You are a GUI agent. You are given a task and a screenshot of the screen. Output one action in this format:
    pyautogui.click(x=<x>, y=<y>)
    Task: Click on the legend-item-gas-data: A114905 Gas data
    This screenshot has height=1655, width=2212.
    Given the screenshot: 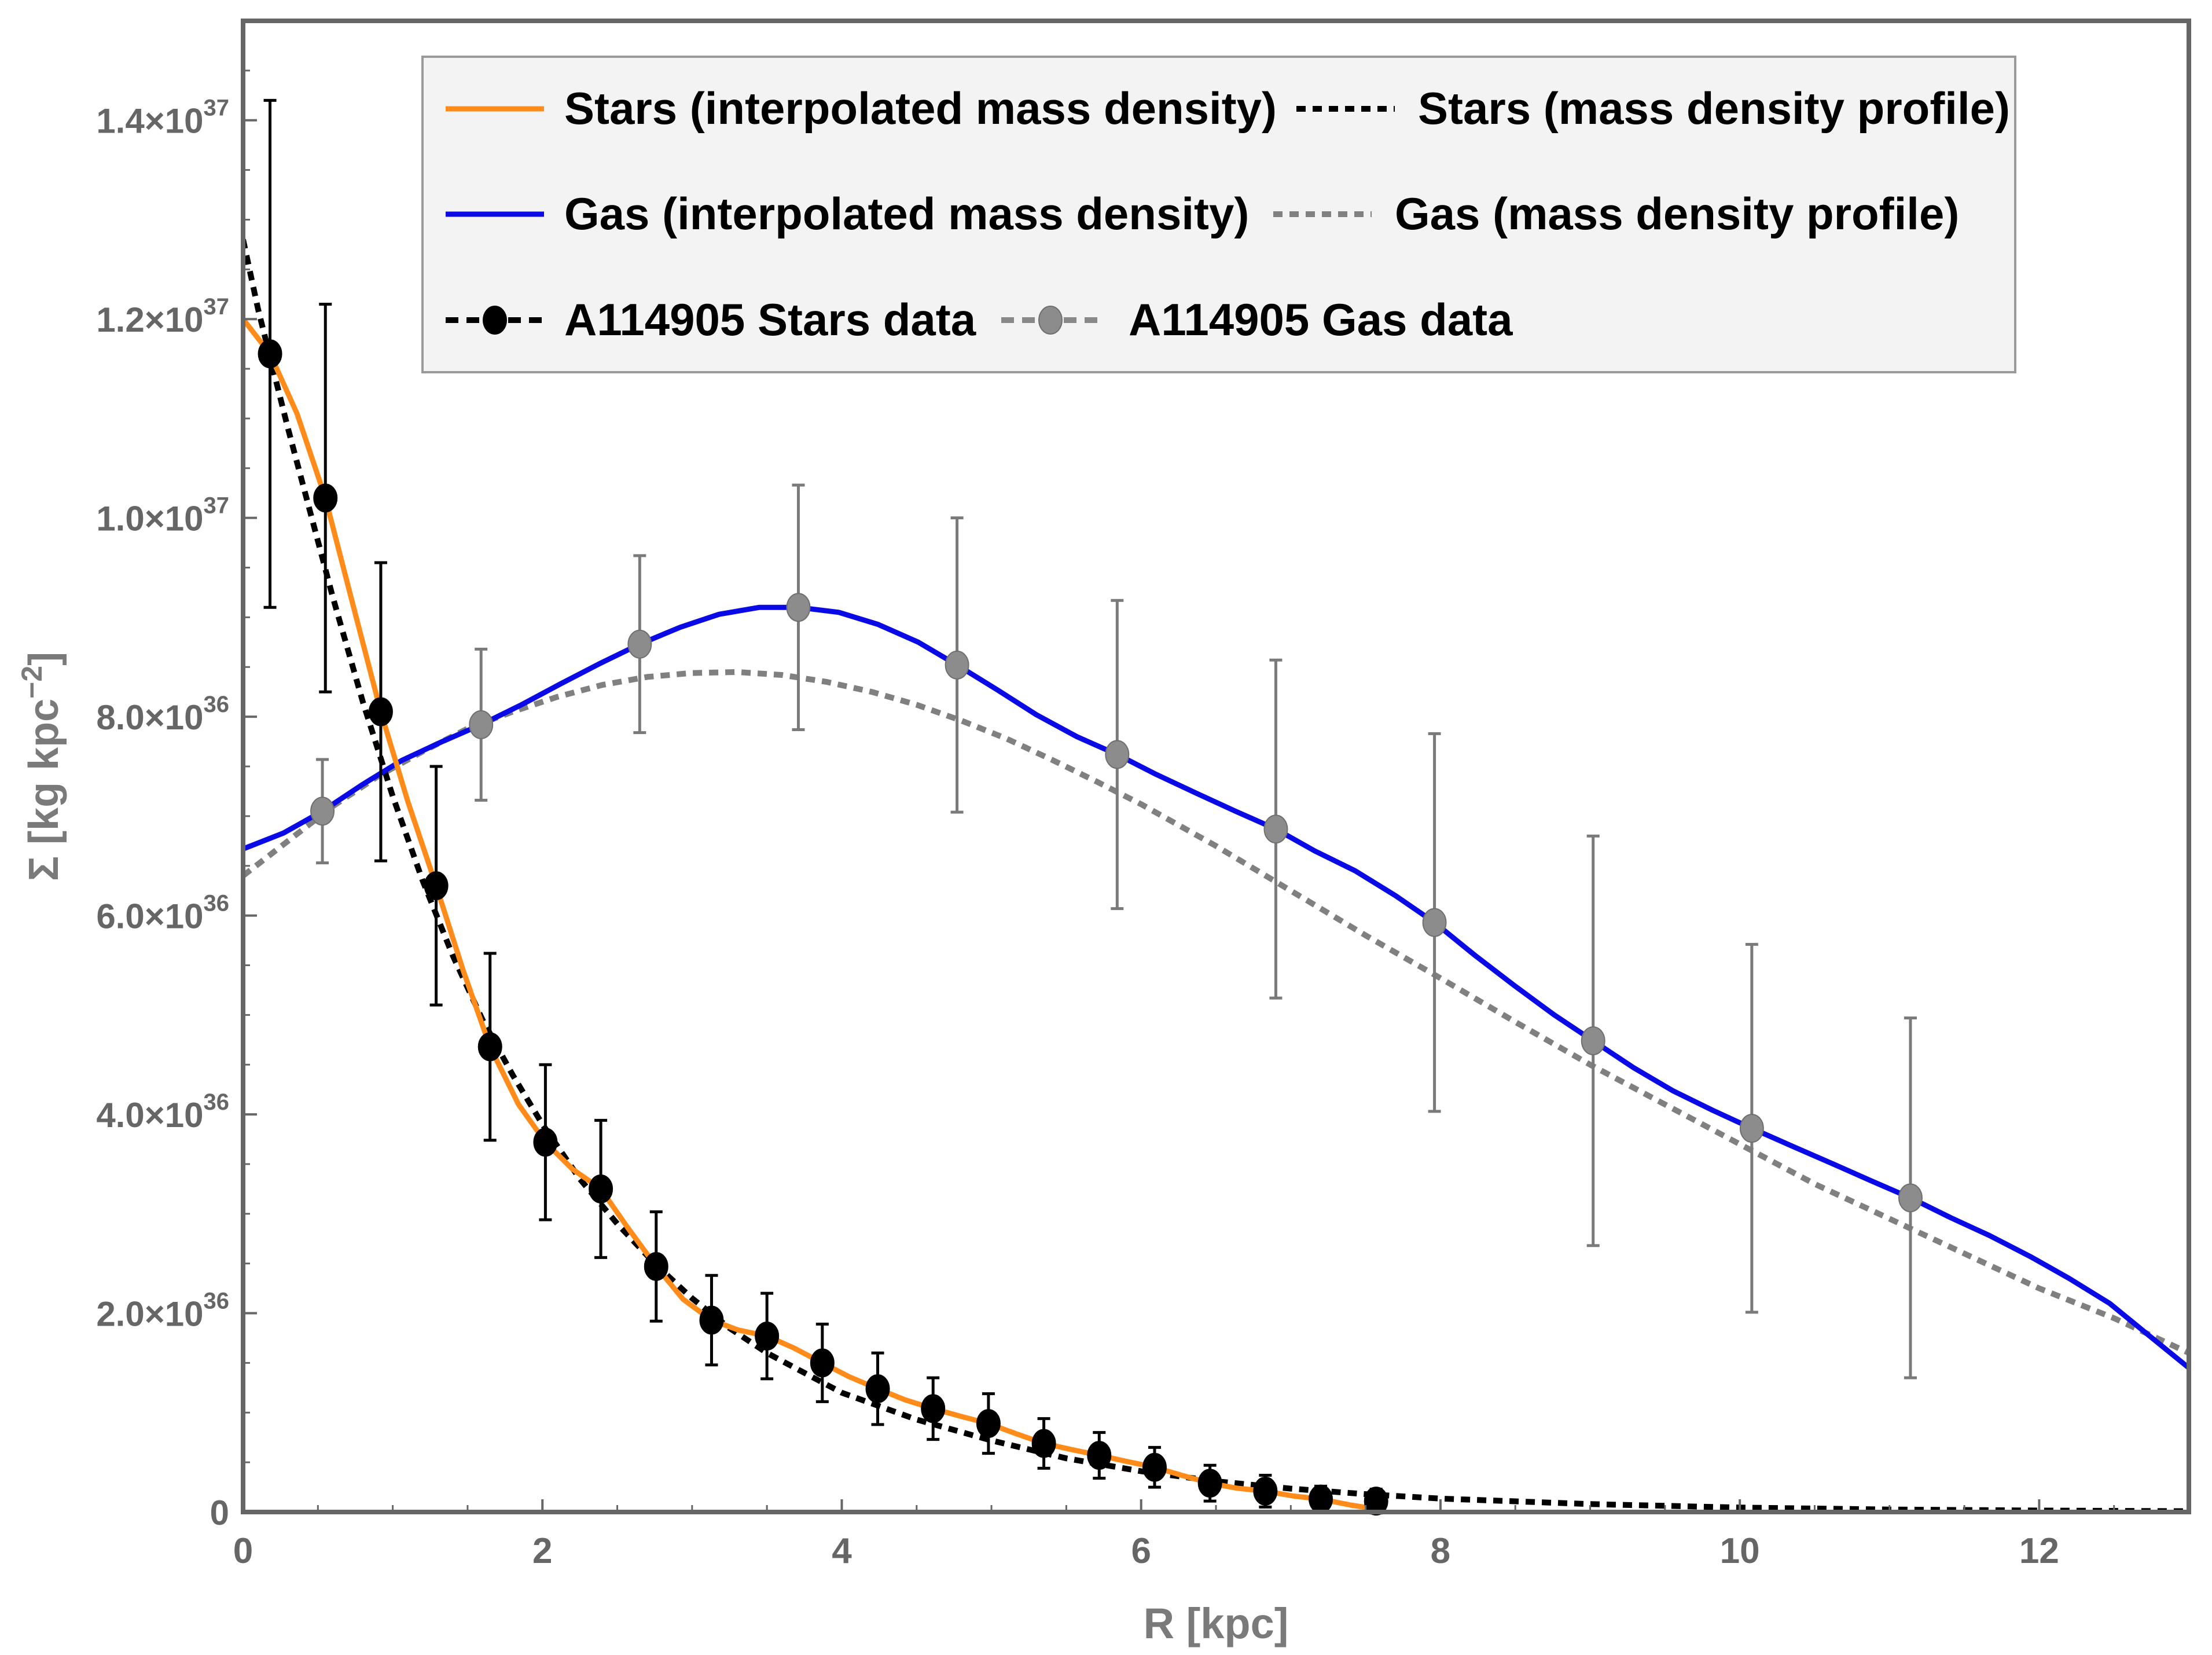 What is the action you would take?
    pyautogui.click(x=1257, y=320)
    